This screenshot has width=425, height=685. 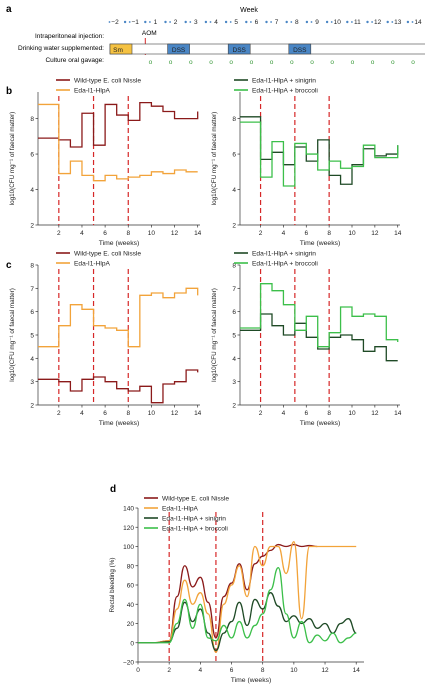 I want to click on week-axis-label: Week, so click(x=249, y=10).